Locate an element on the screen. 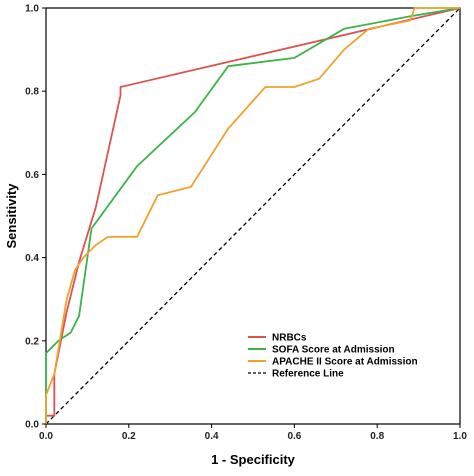  y-tick-label: 0.0 is located at coordinates (32, 425).